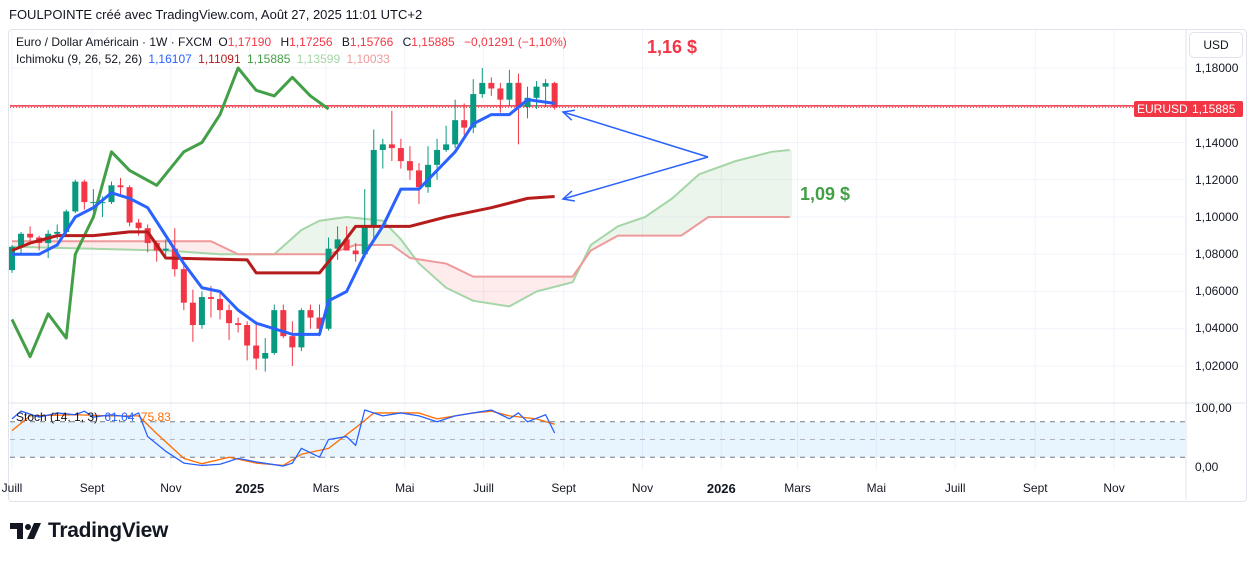 This screenshot has width=1257, height=561. Describe the element at coordinates (564, 488) in the screenshot. I see `time-tick: Sept` at that location.